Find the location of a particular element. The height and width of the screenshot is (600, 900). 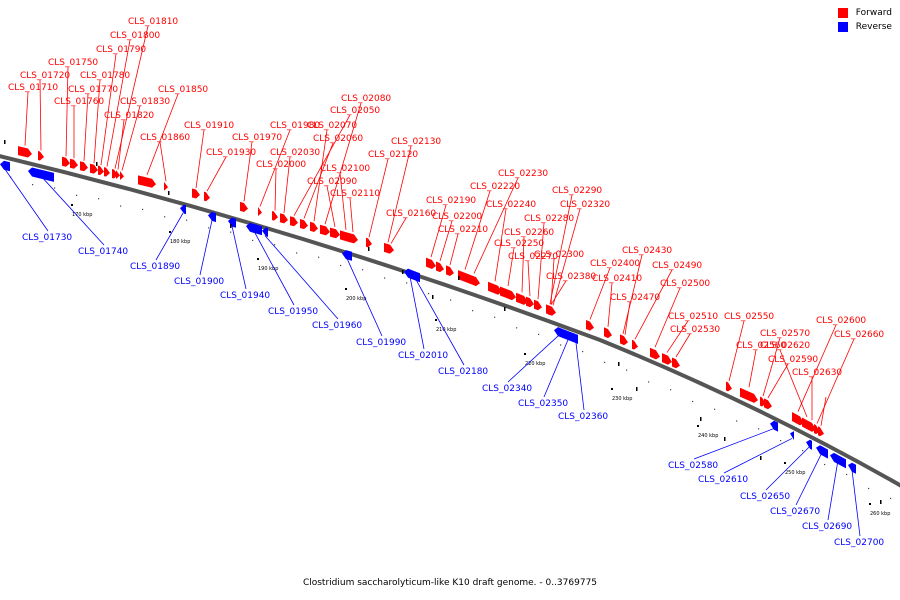

scale-label: 180 kbp is located at coordinates (180, 242).